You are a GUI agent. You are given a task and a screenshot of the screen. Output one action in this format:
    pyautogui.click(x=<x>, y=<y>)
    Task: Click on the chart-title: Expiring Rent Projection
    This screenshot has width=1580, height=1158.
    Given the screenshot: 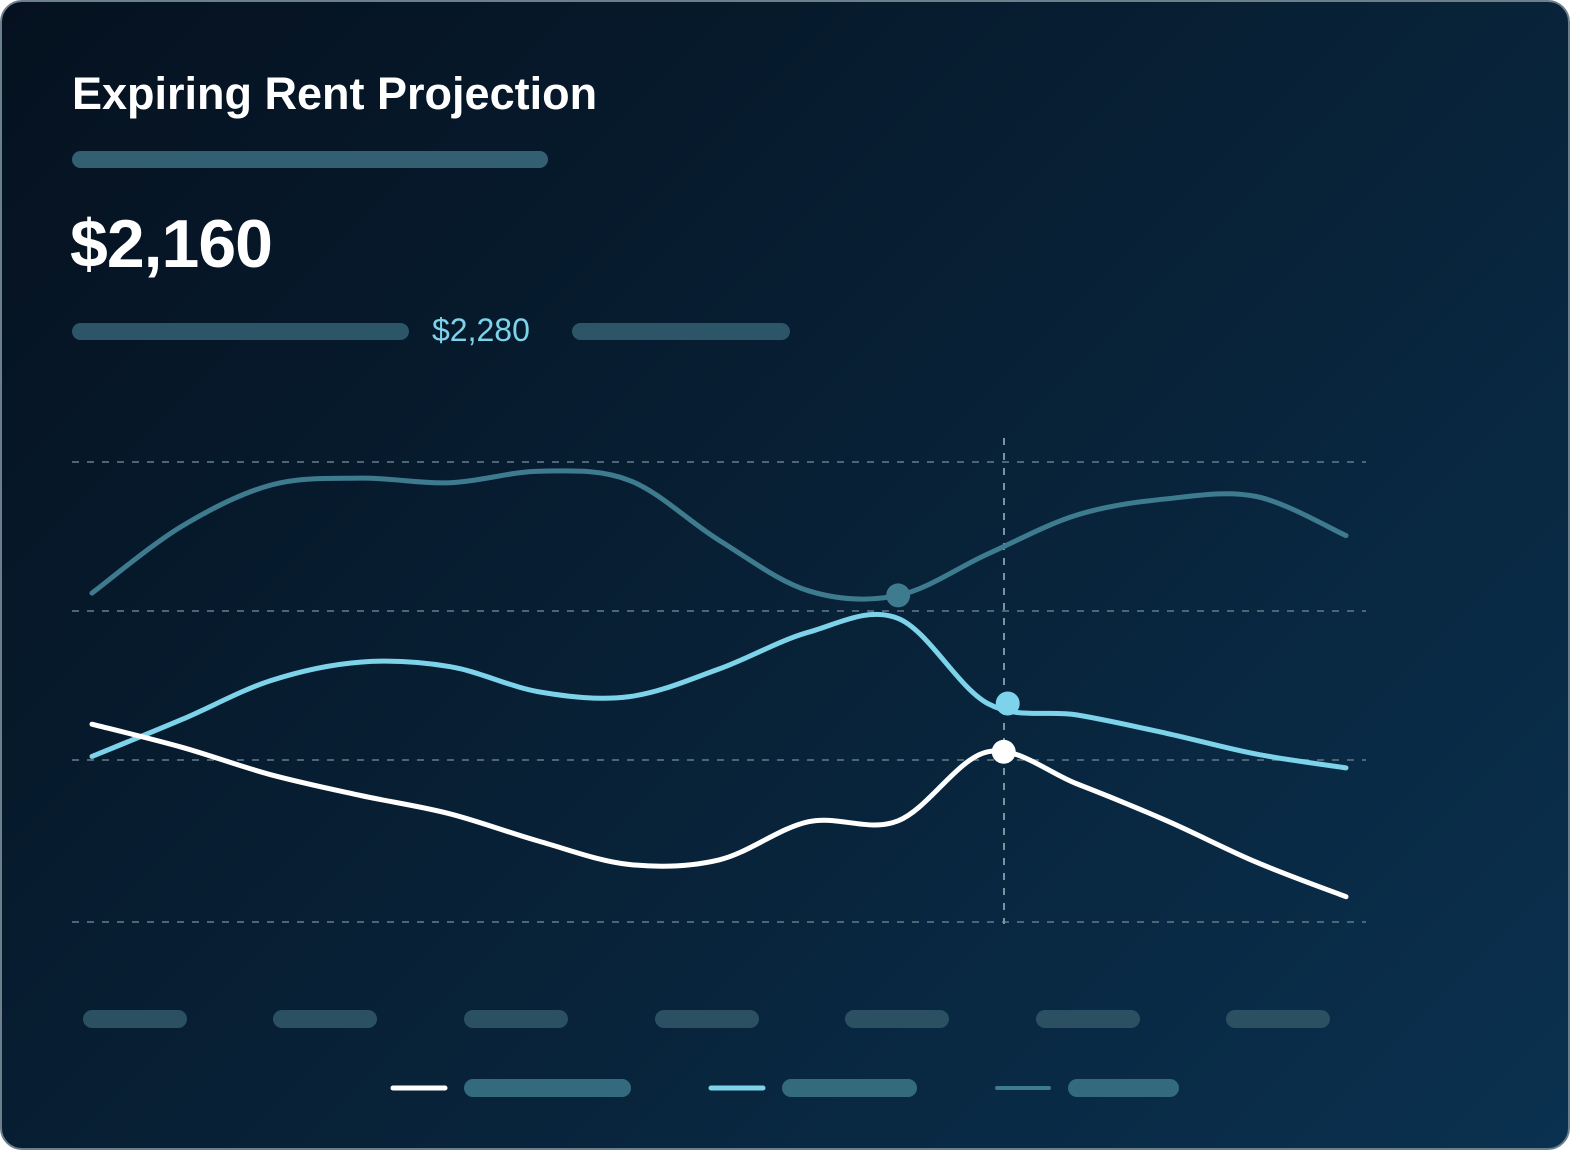 What is the action you would take?
    pyautogui.click(x=335, y=93)
    